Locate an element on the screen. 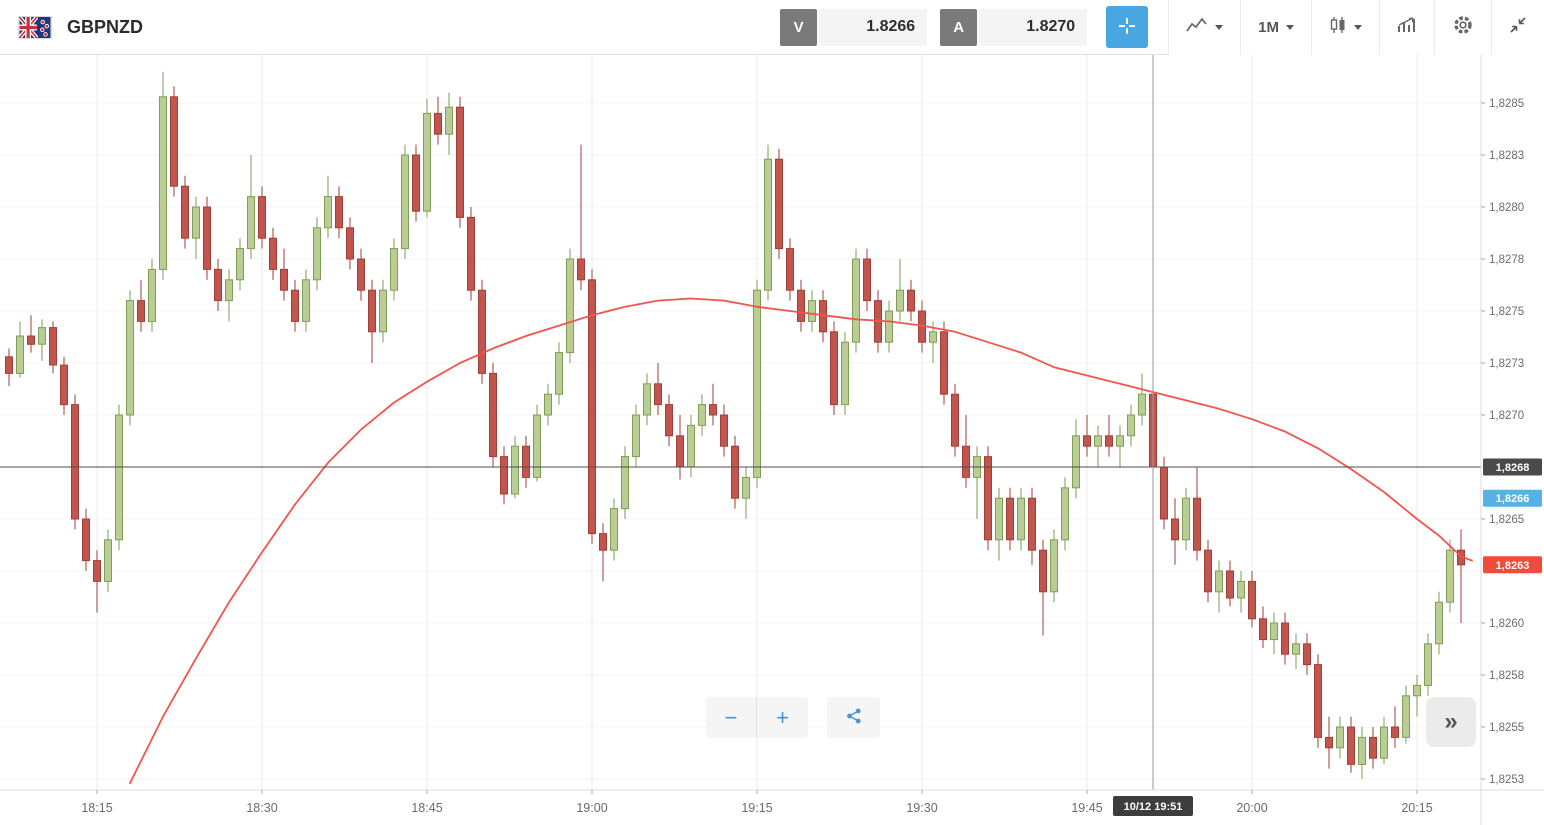 This screenshot has width=1544, height=825. svg-text: 1,8278 is located at coordinates (1506, 260).